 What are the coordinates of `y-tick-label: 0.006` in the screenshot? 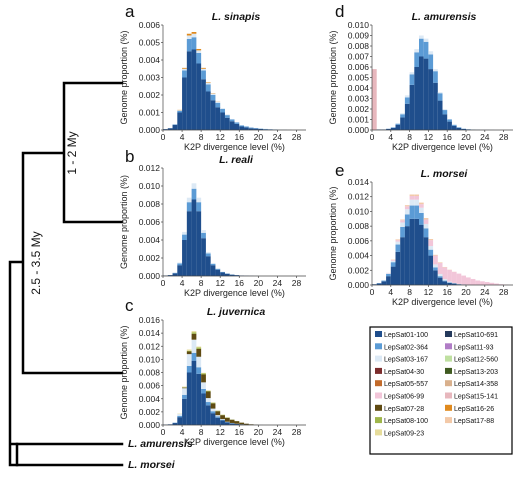 It's located at (150, 222).